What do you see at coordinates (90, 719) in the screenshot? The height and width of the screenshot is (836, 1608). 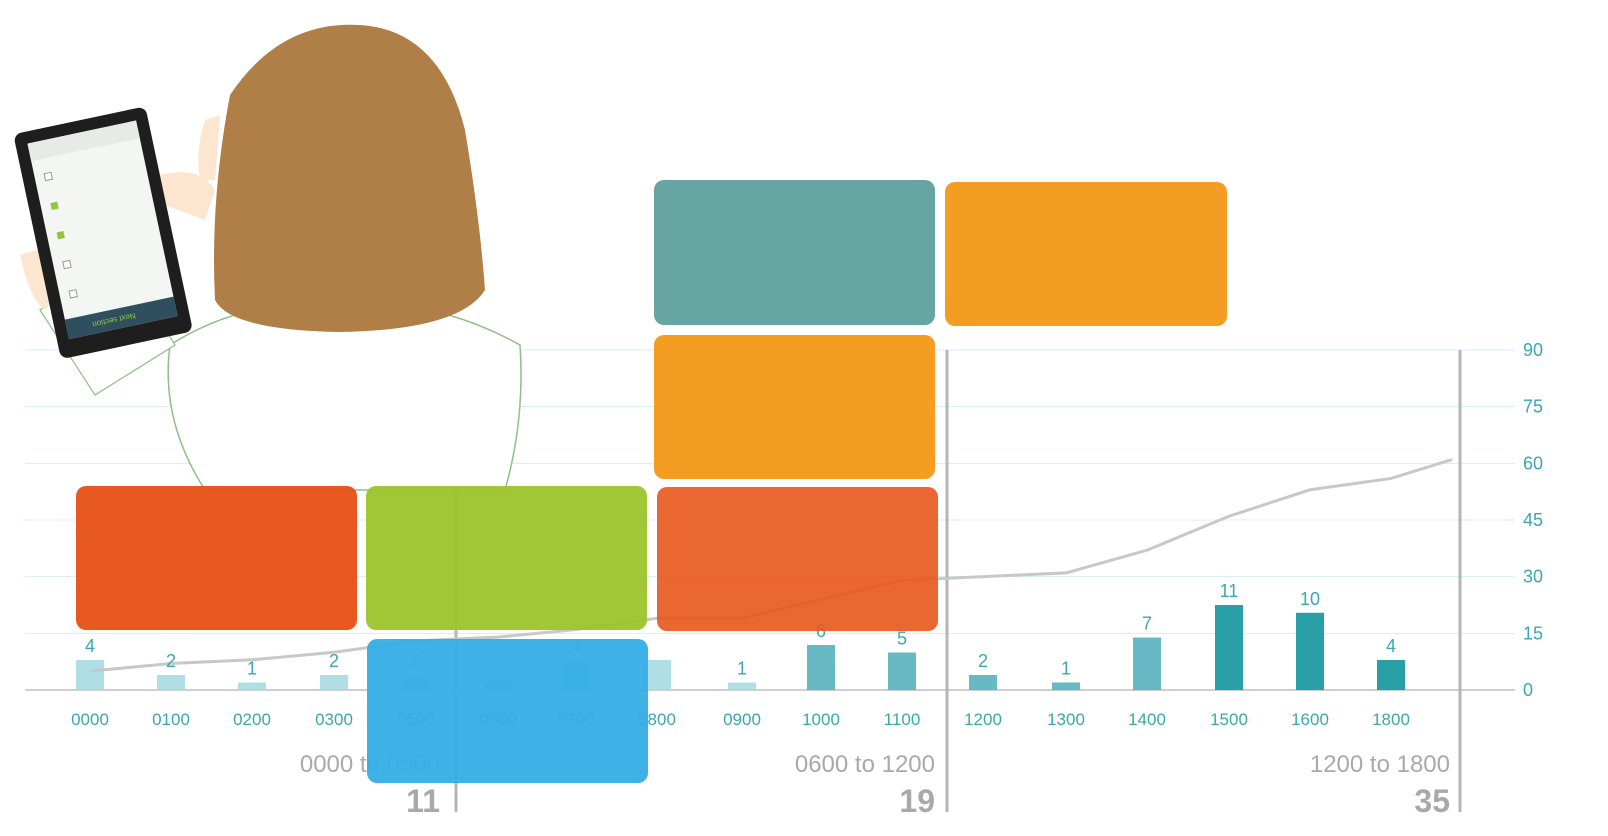 I see `x-tick-label: 0000` at bounding box center [90, 719].